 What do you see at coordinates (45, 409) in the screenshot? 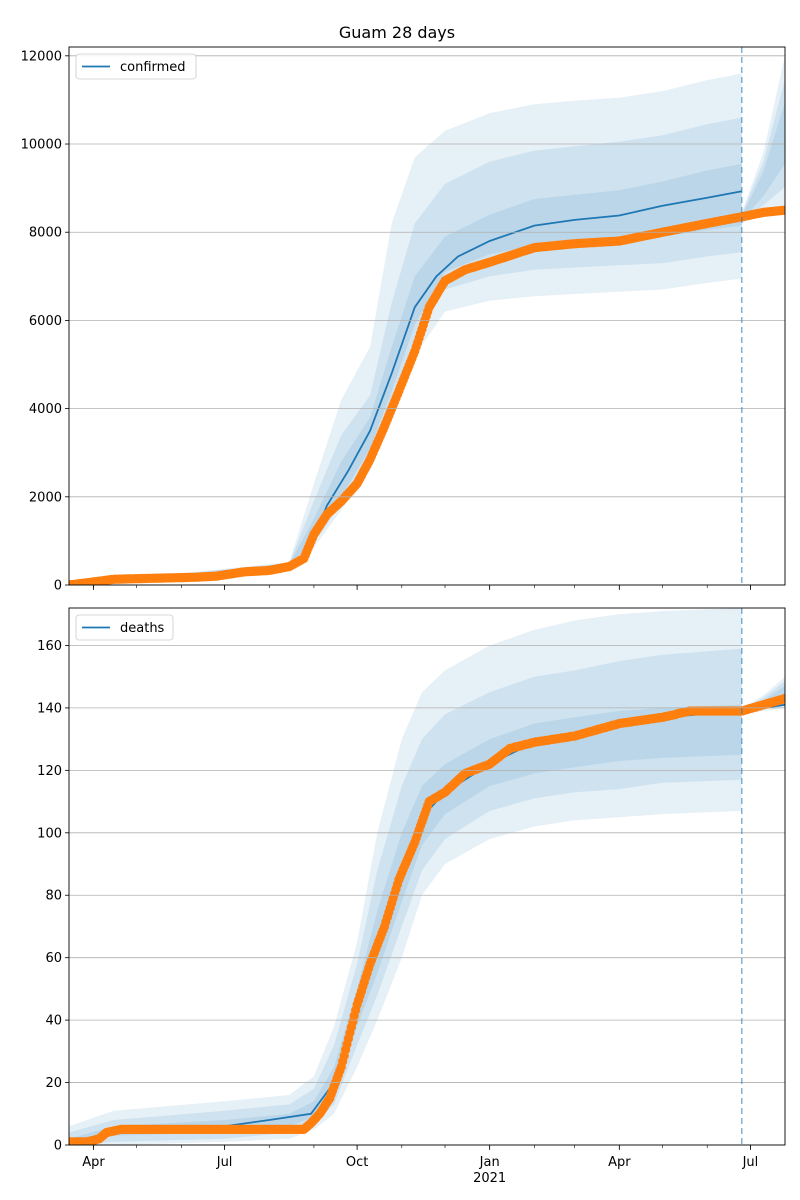
I see `y-tick-label: 4000` at bounding box center [45, 409].